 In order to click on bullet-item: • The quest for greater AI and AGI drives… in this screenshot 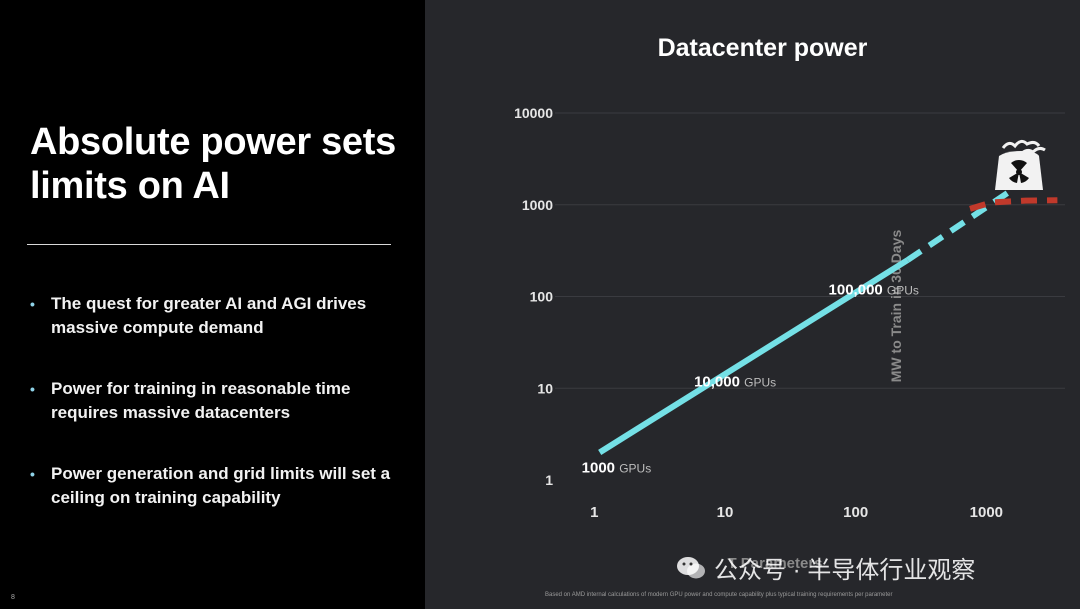, I will do `click(222, 316)`.